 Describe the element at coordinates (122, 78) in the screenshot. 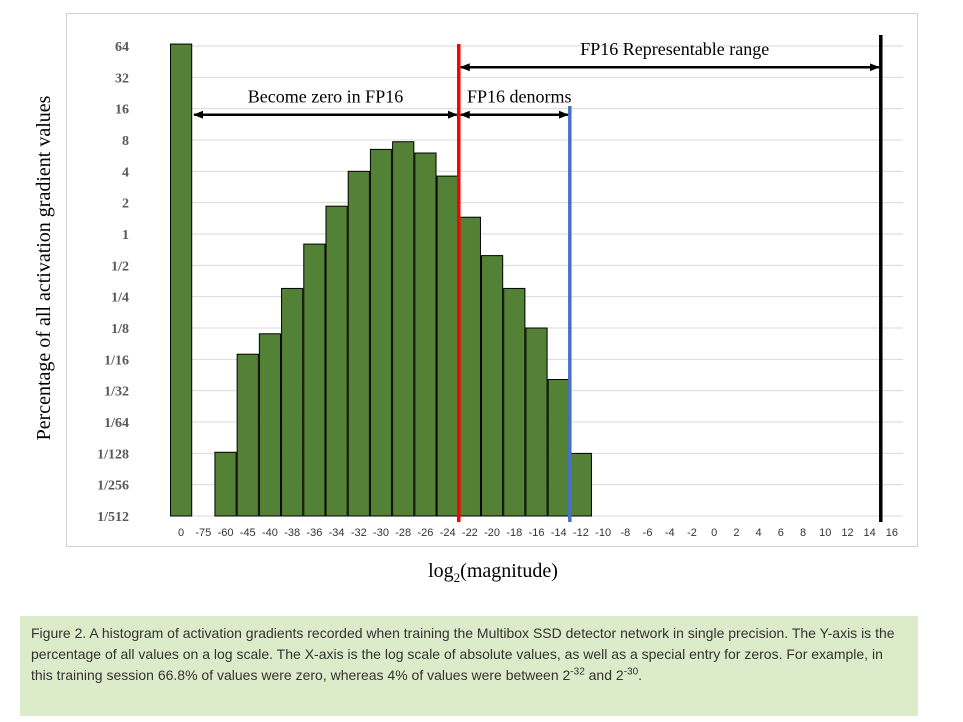

I see `y-tick-label: 32` at that location.